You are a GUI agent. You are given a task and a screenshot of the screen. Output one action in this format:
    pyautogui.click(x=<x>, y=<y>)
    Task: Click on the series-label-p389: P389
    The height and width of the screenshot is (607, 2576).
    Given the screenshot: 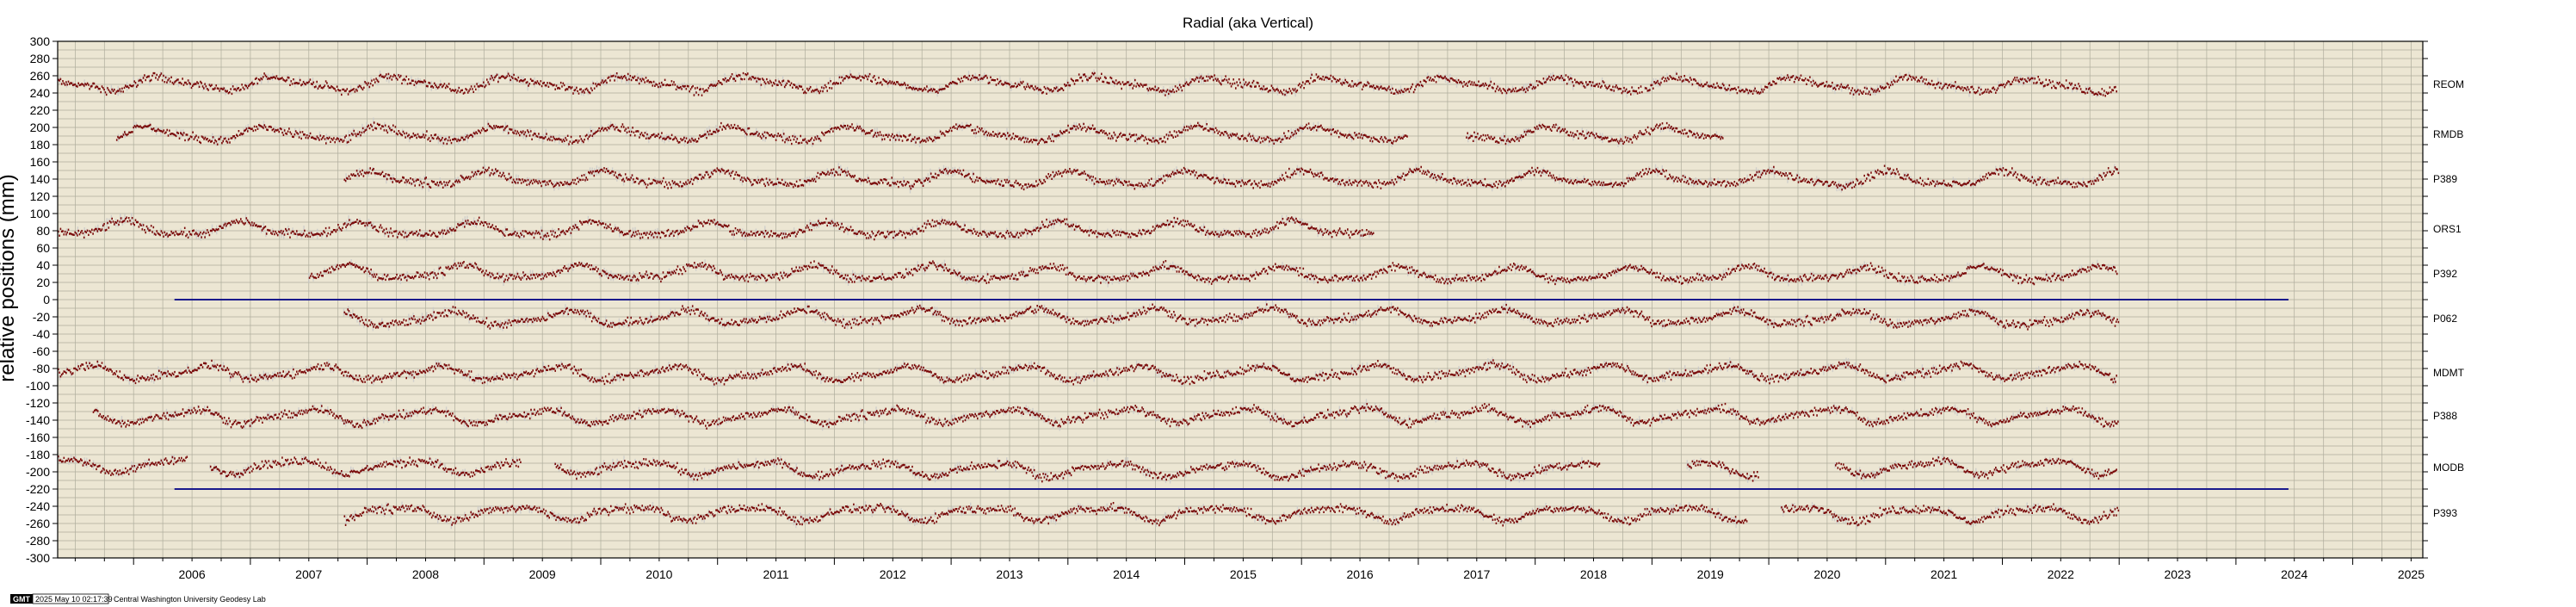 What is the action you would take?
    pyautogui.click(x=2445, y=179)
    